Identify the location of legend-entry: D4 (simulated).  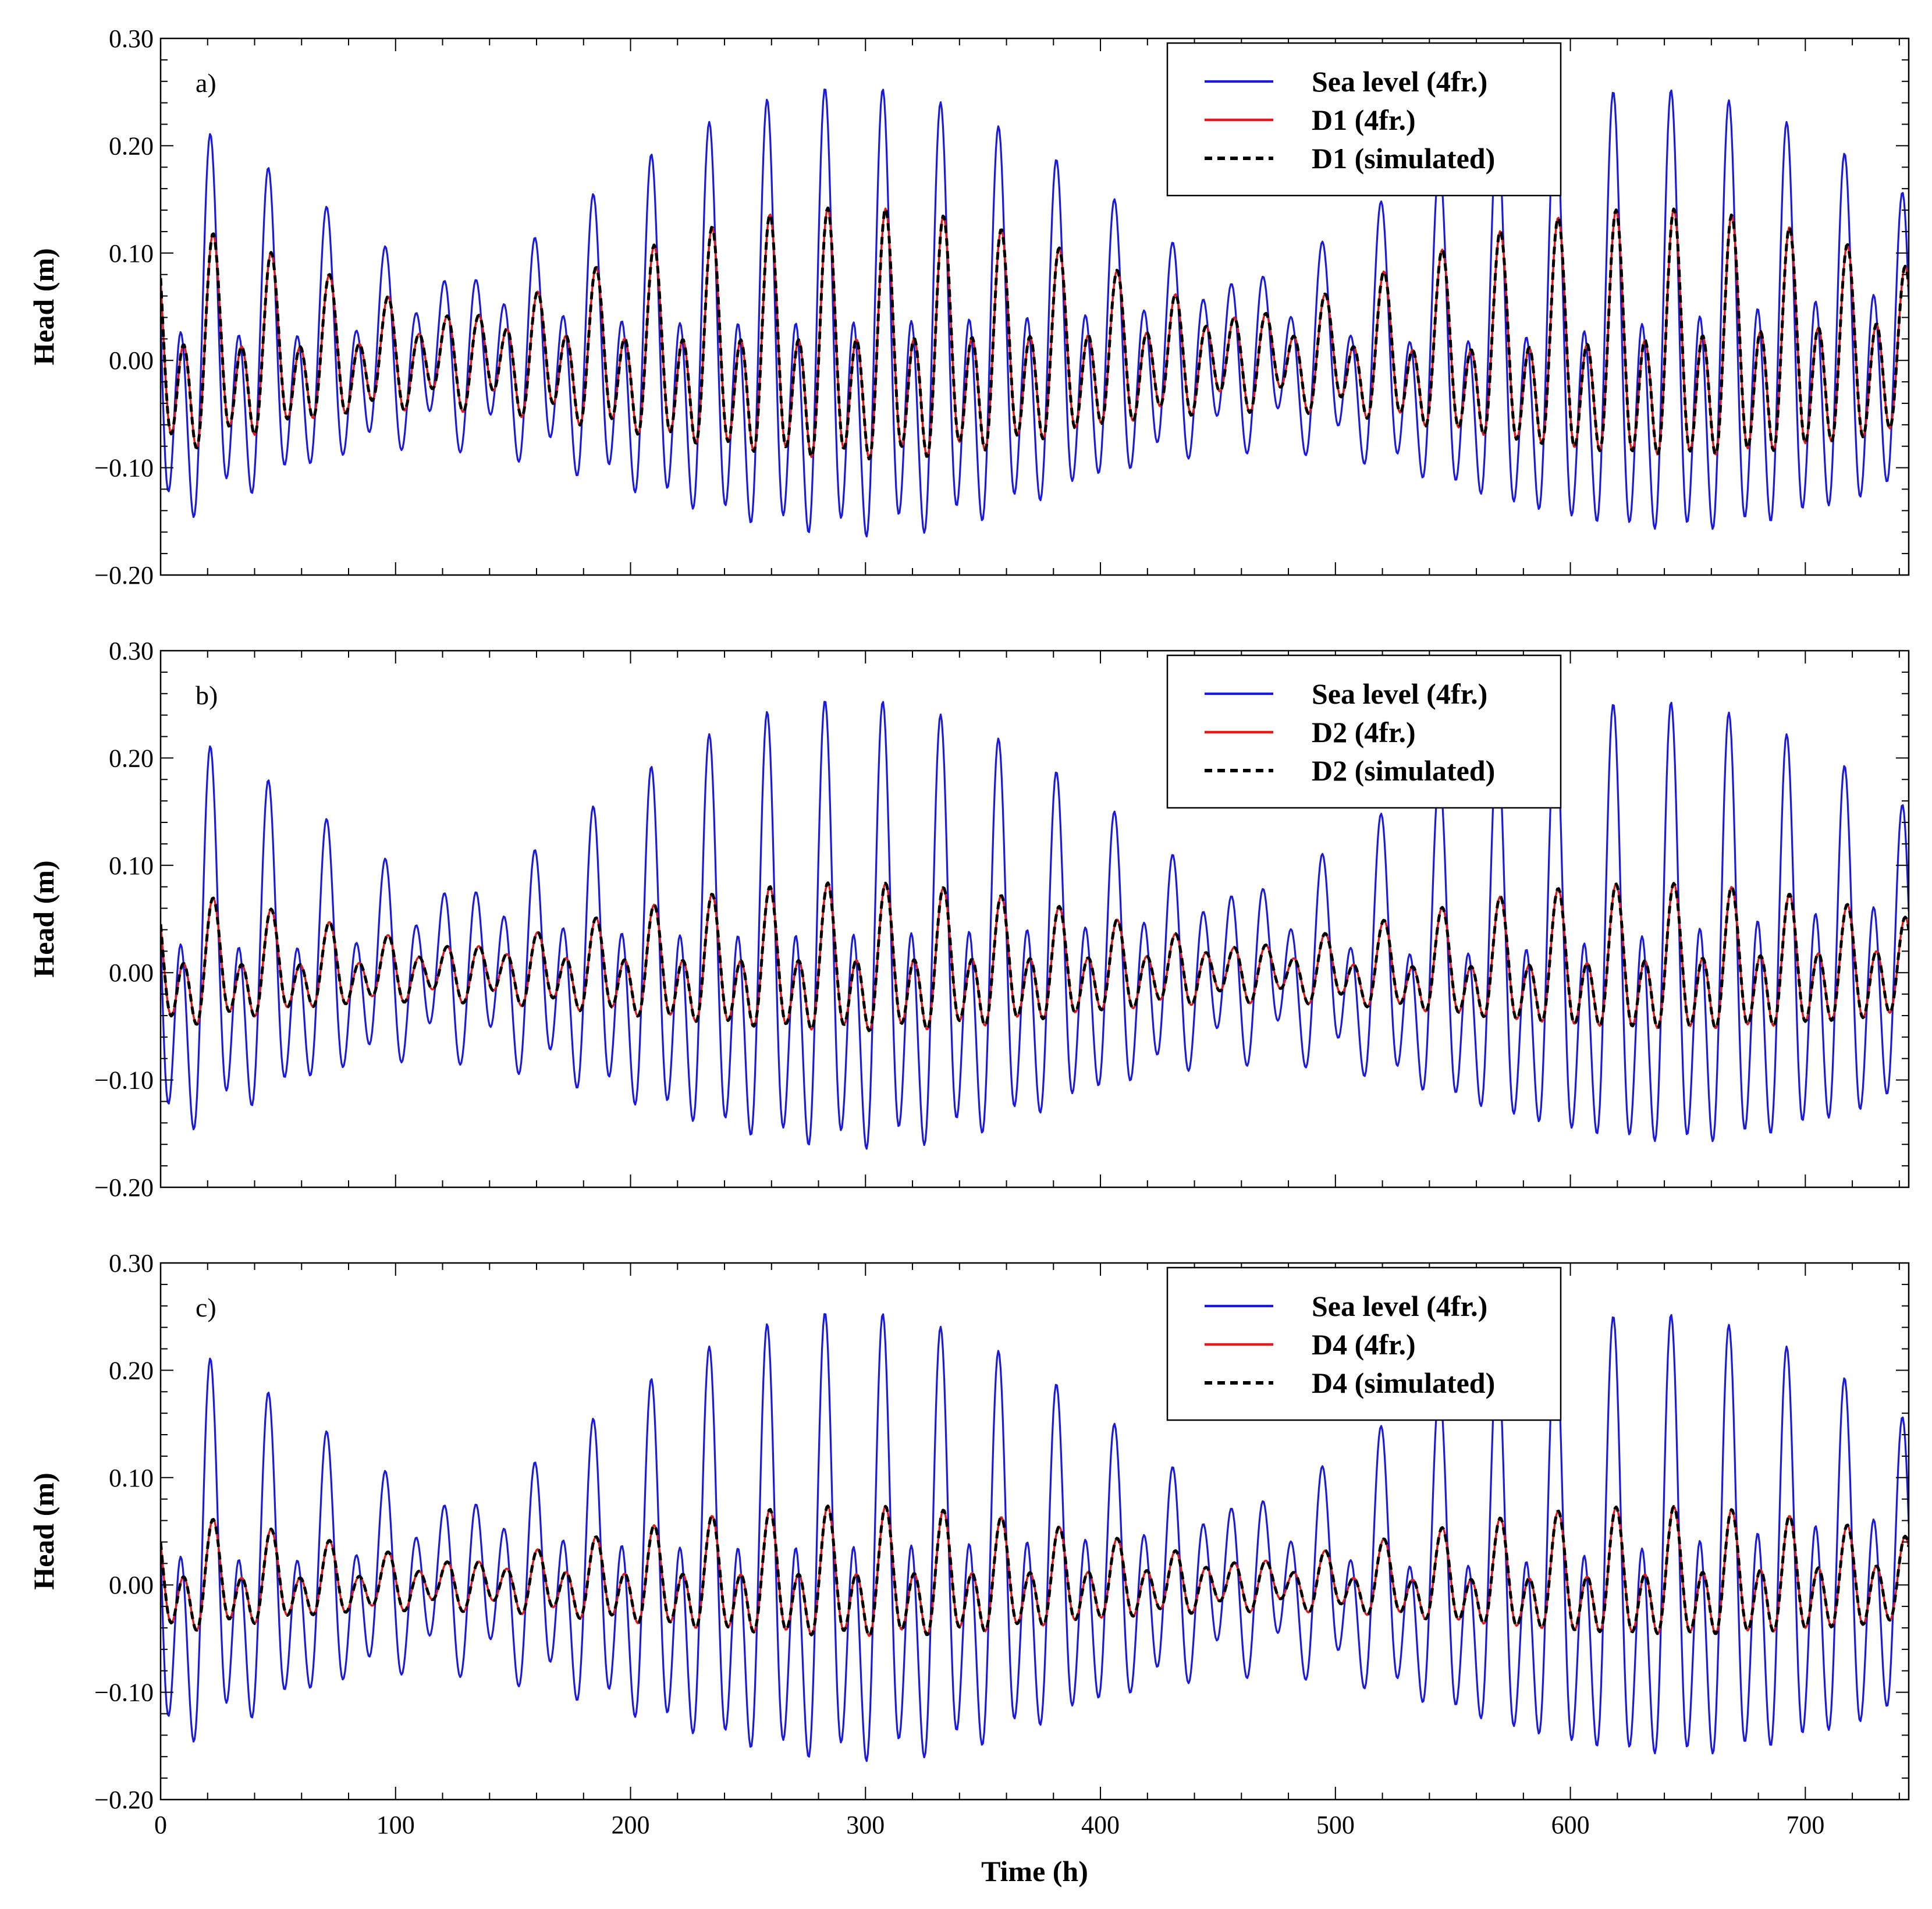
(1403, 1383).